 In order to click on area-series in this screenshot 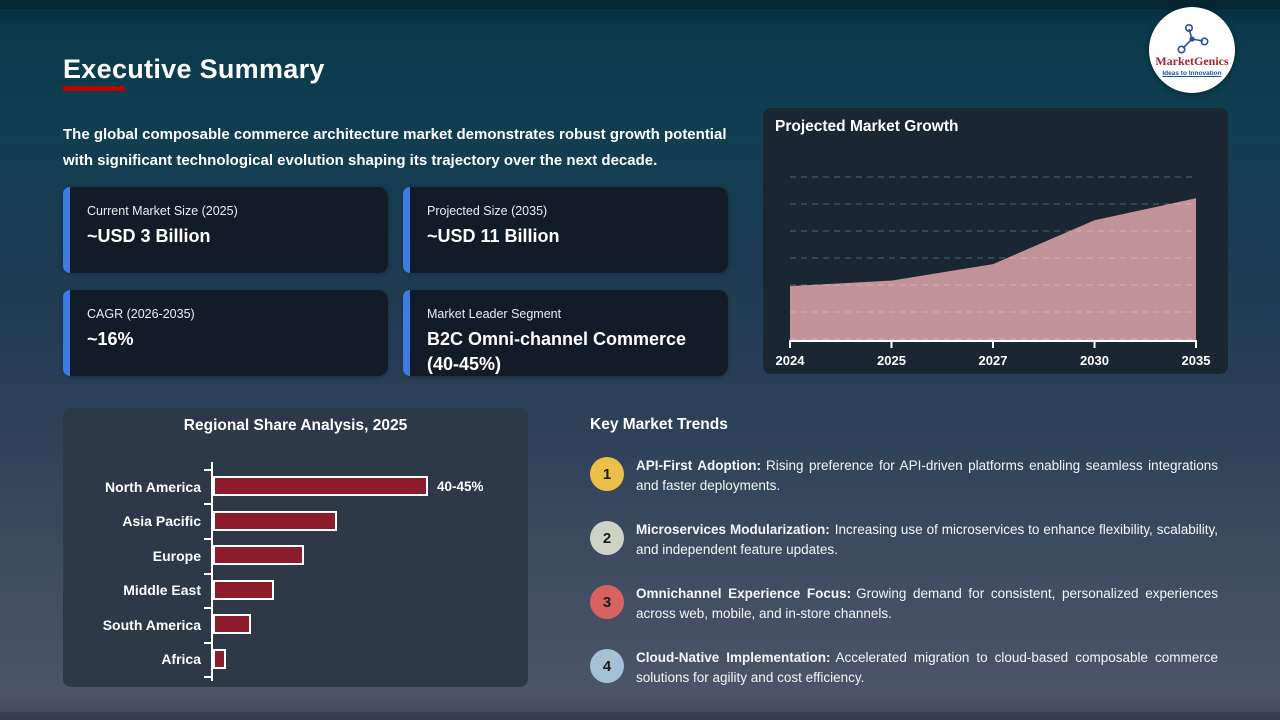, I will do `click(993, 269)`.